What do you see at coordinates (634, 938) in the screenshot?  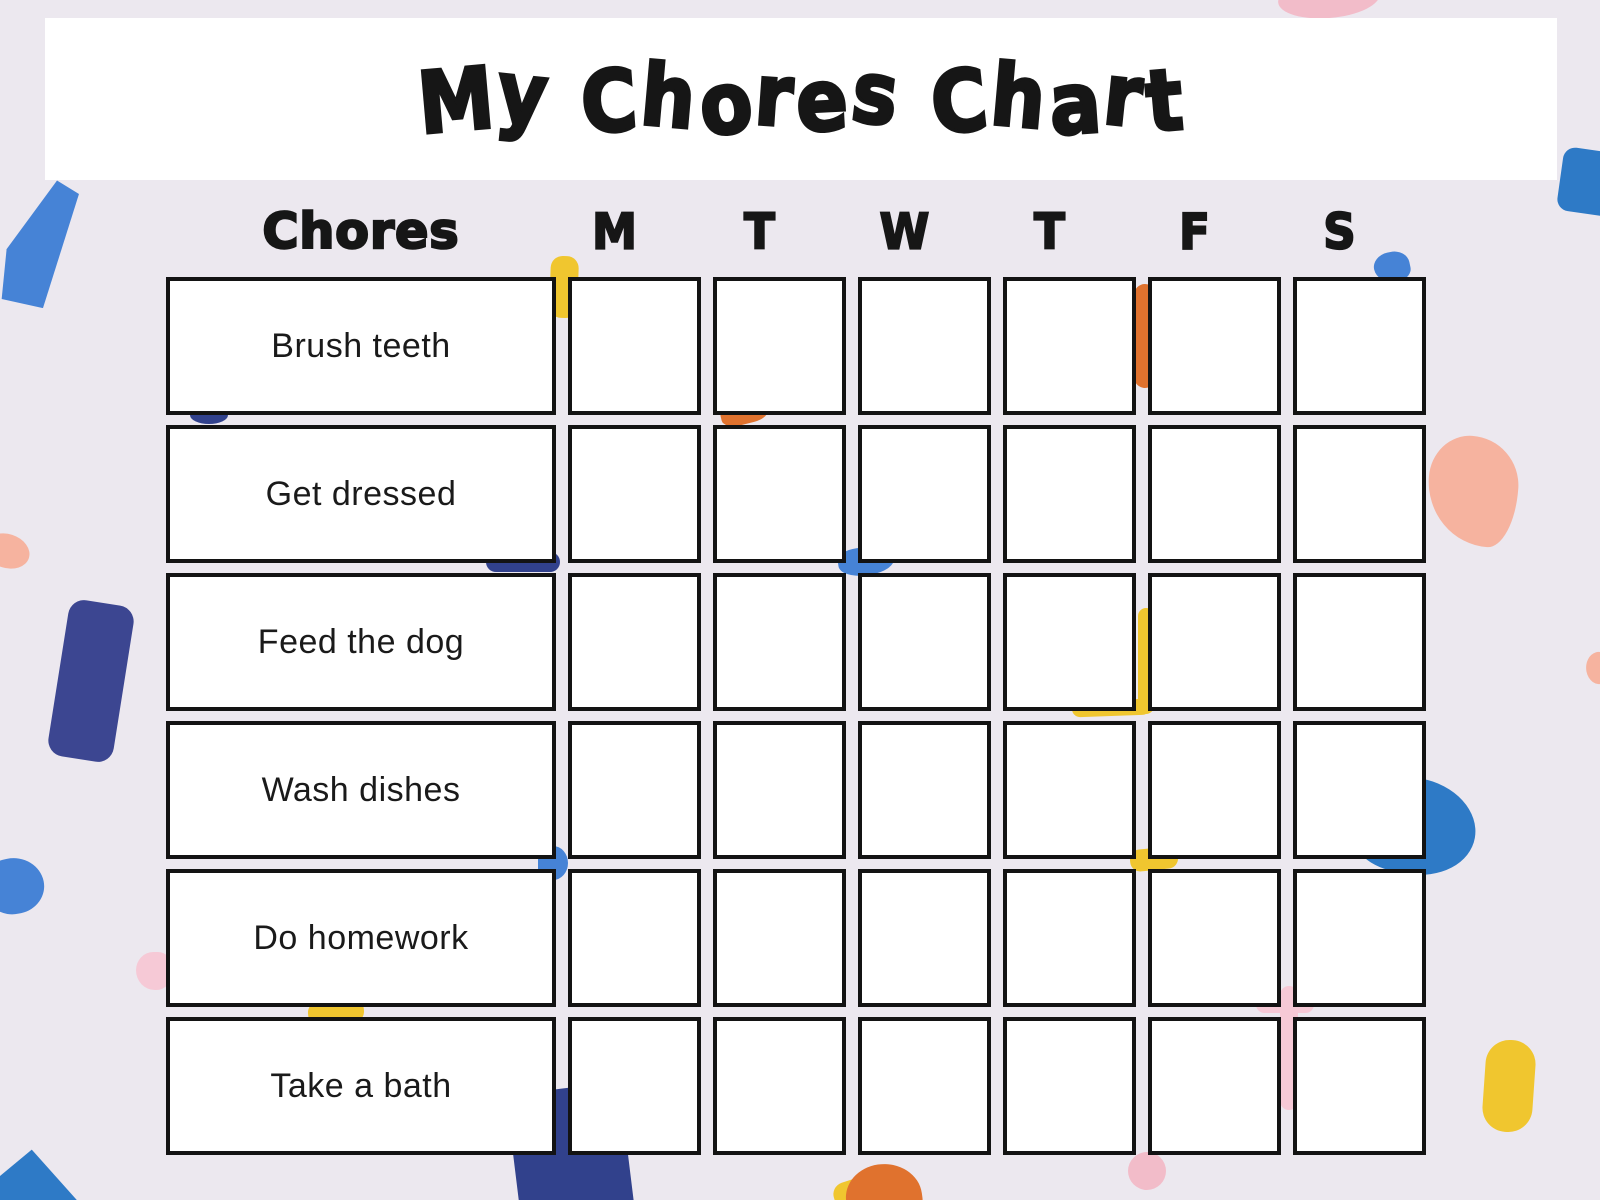 I see `checkbox-cell-r5c1` at bounding box center [634, 938].